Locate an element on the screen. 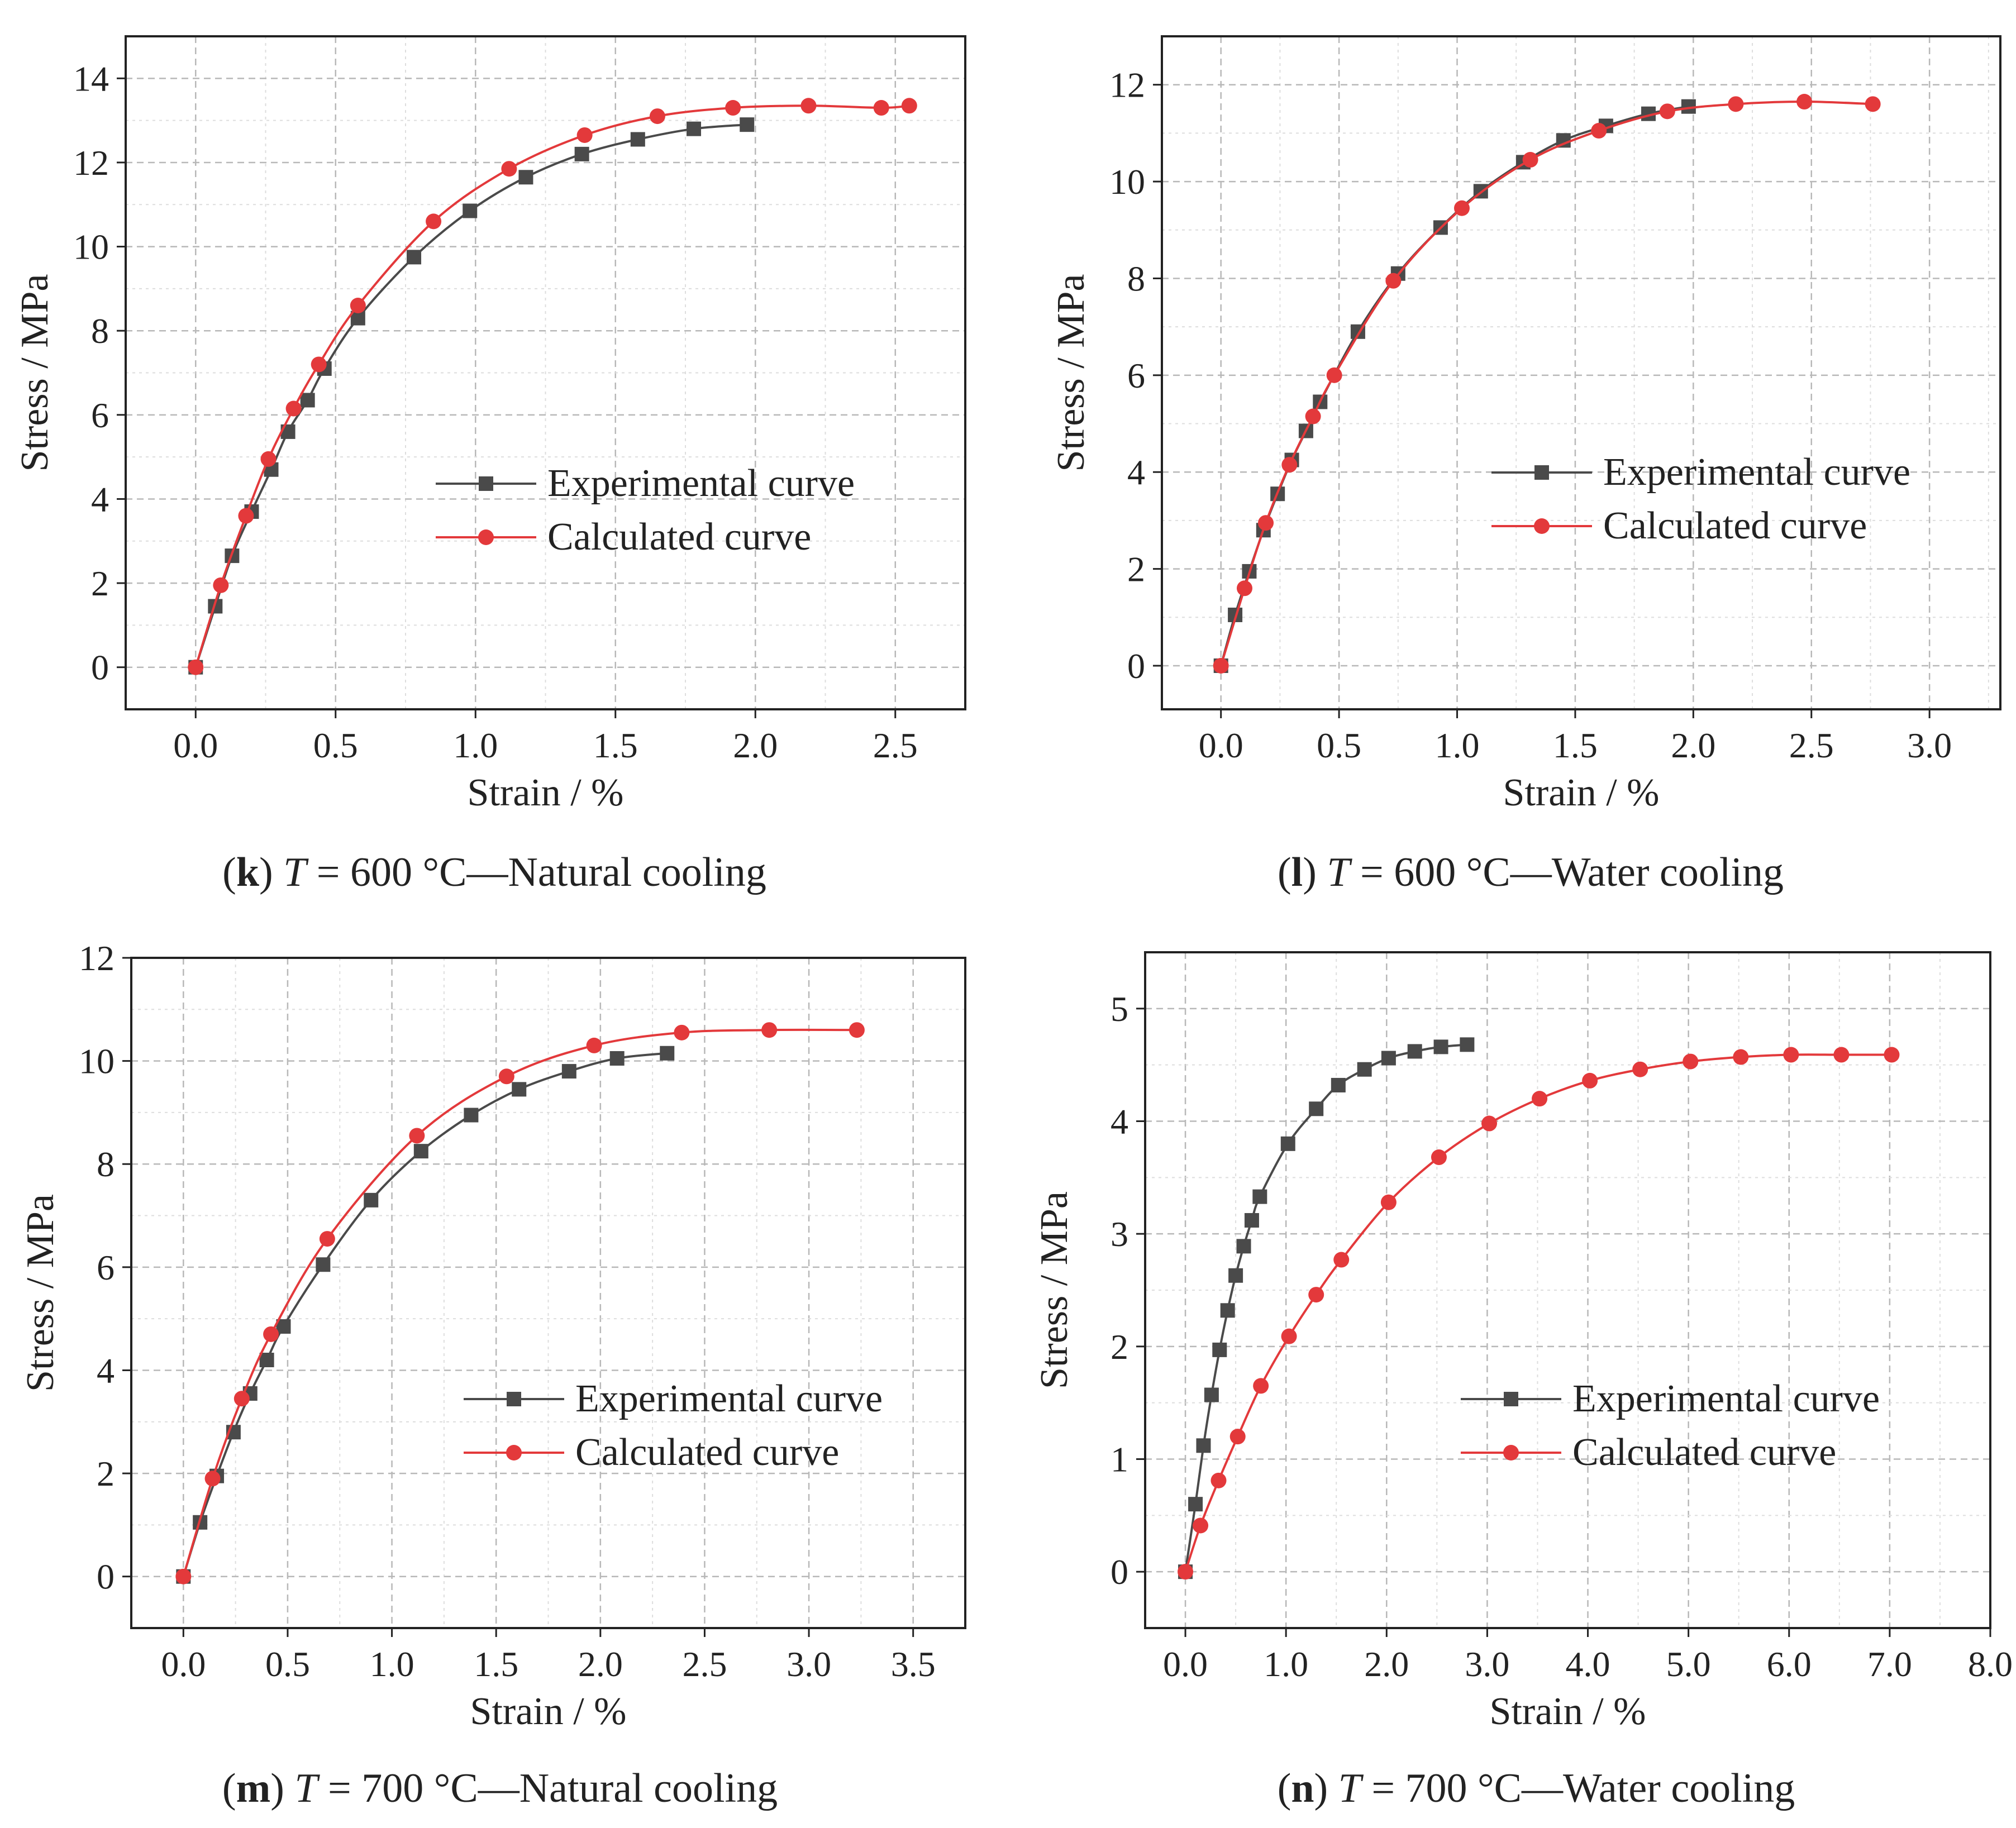  y-tick-label: 5 is located at coordinates (1119, 1009).